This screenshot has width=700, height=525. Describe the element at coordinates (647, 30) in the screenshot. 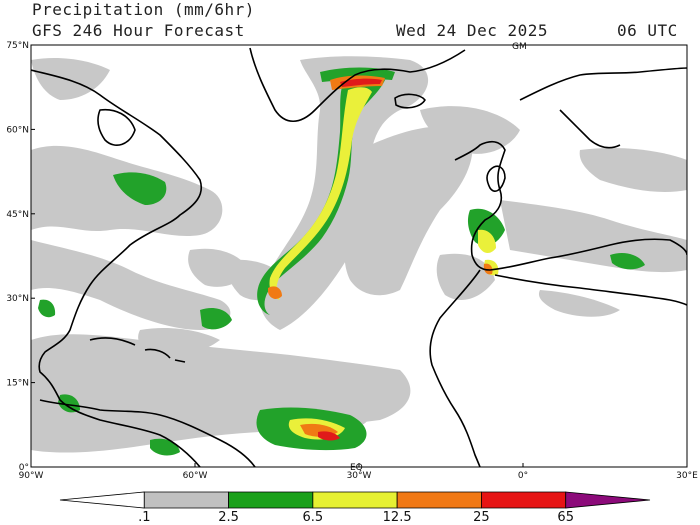

I see `forecast-time: 06 UTC` at that location.